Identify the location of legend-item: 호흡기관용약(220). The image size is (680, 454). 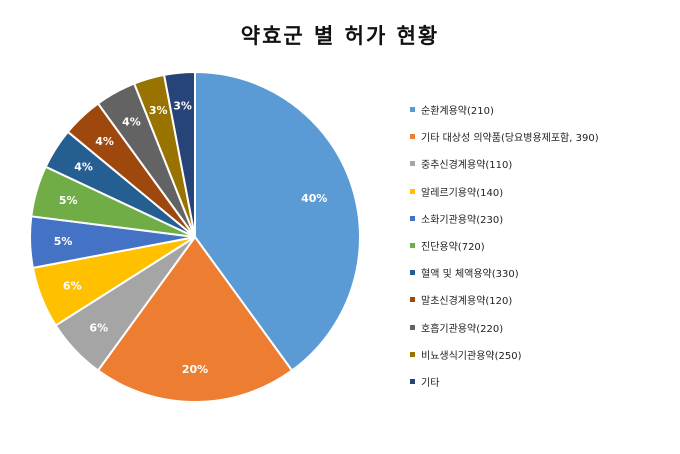
(504, 327).